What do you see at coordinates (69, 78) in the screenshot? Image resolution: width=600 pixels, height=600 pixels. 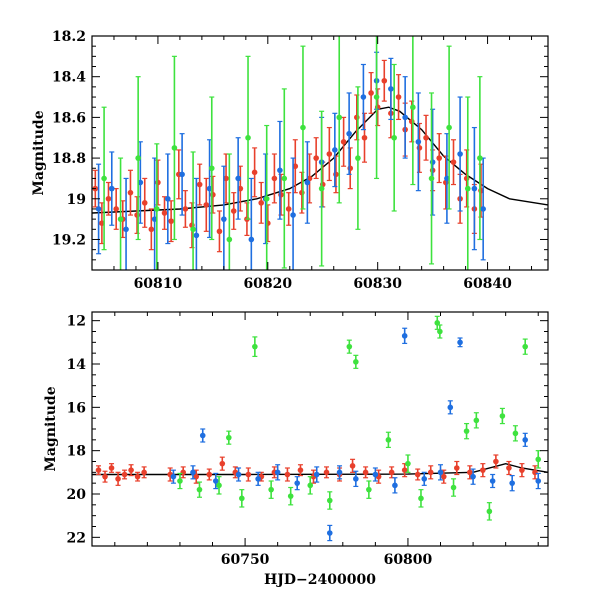 I see `y-tick-label: 18.4` at bounding box center [69, 78].